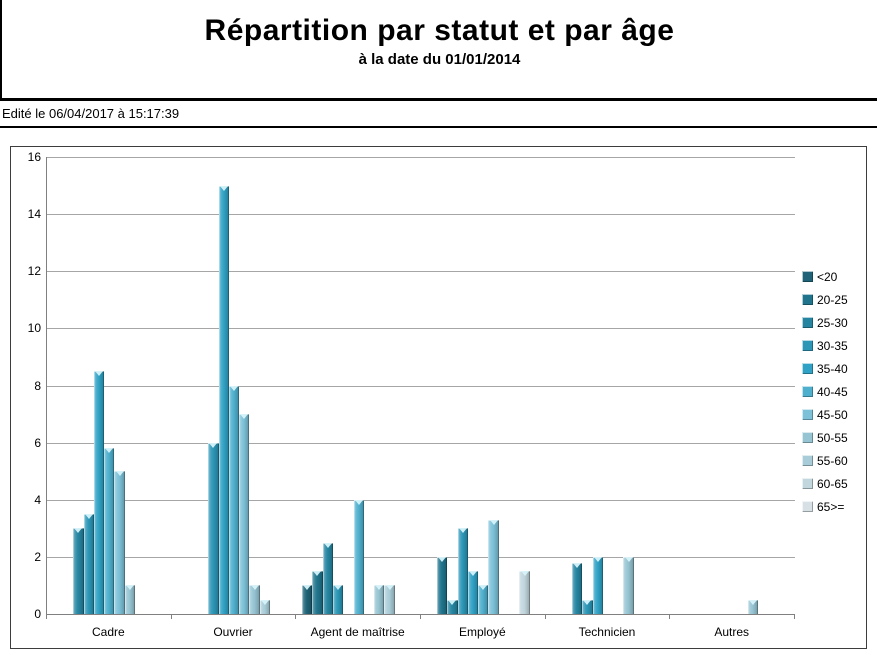 This screenshot has width=877, height=655. Describe the element at coordinates (37, 556) in the screenshot. I see `y-tick-label: 2` at that location.